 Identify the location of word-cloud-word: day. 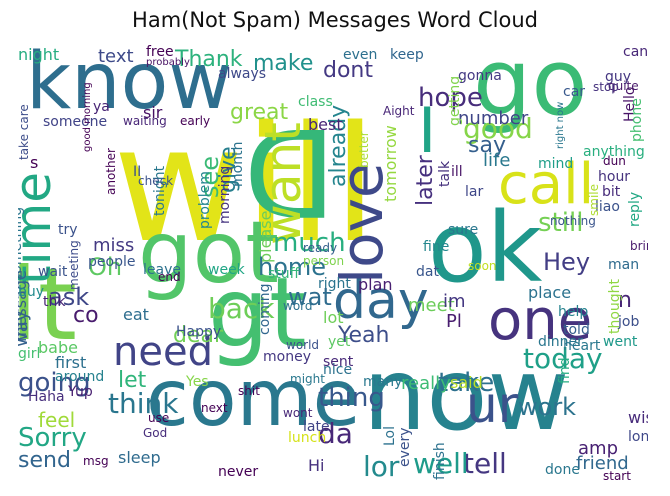
(381, 301).